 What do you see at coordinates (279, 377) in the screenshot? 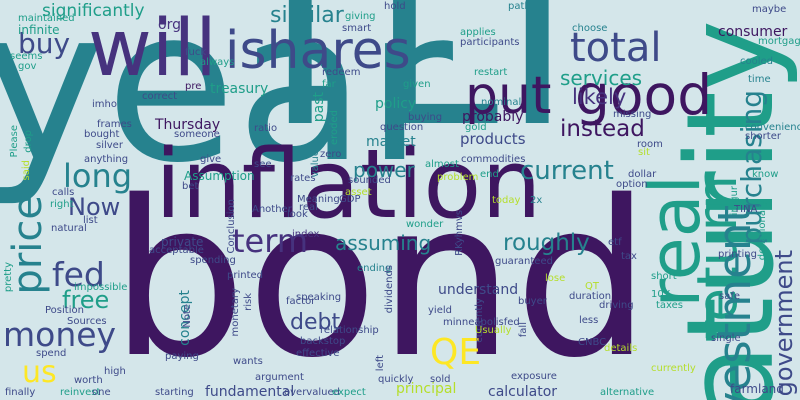
I see `word-argument-167: argument` at bounding box center [279, 377].